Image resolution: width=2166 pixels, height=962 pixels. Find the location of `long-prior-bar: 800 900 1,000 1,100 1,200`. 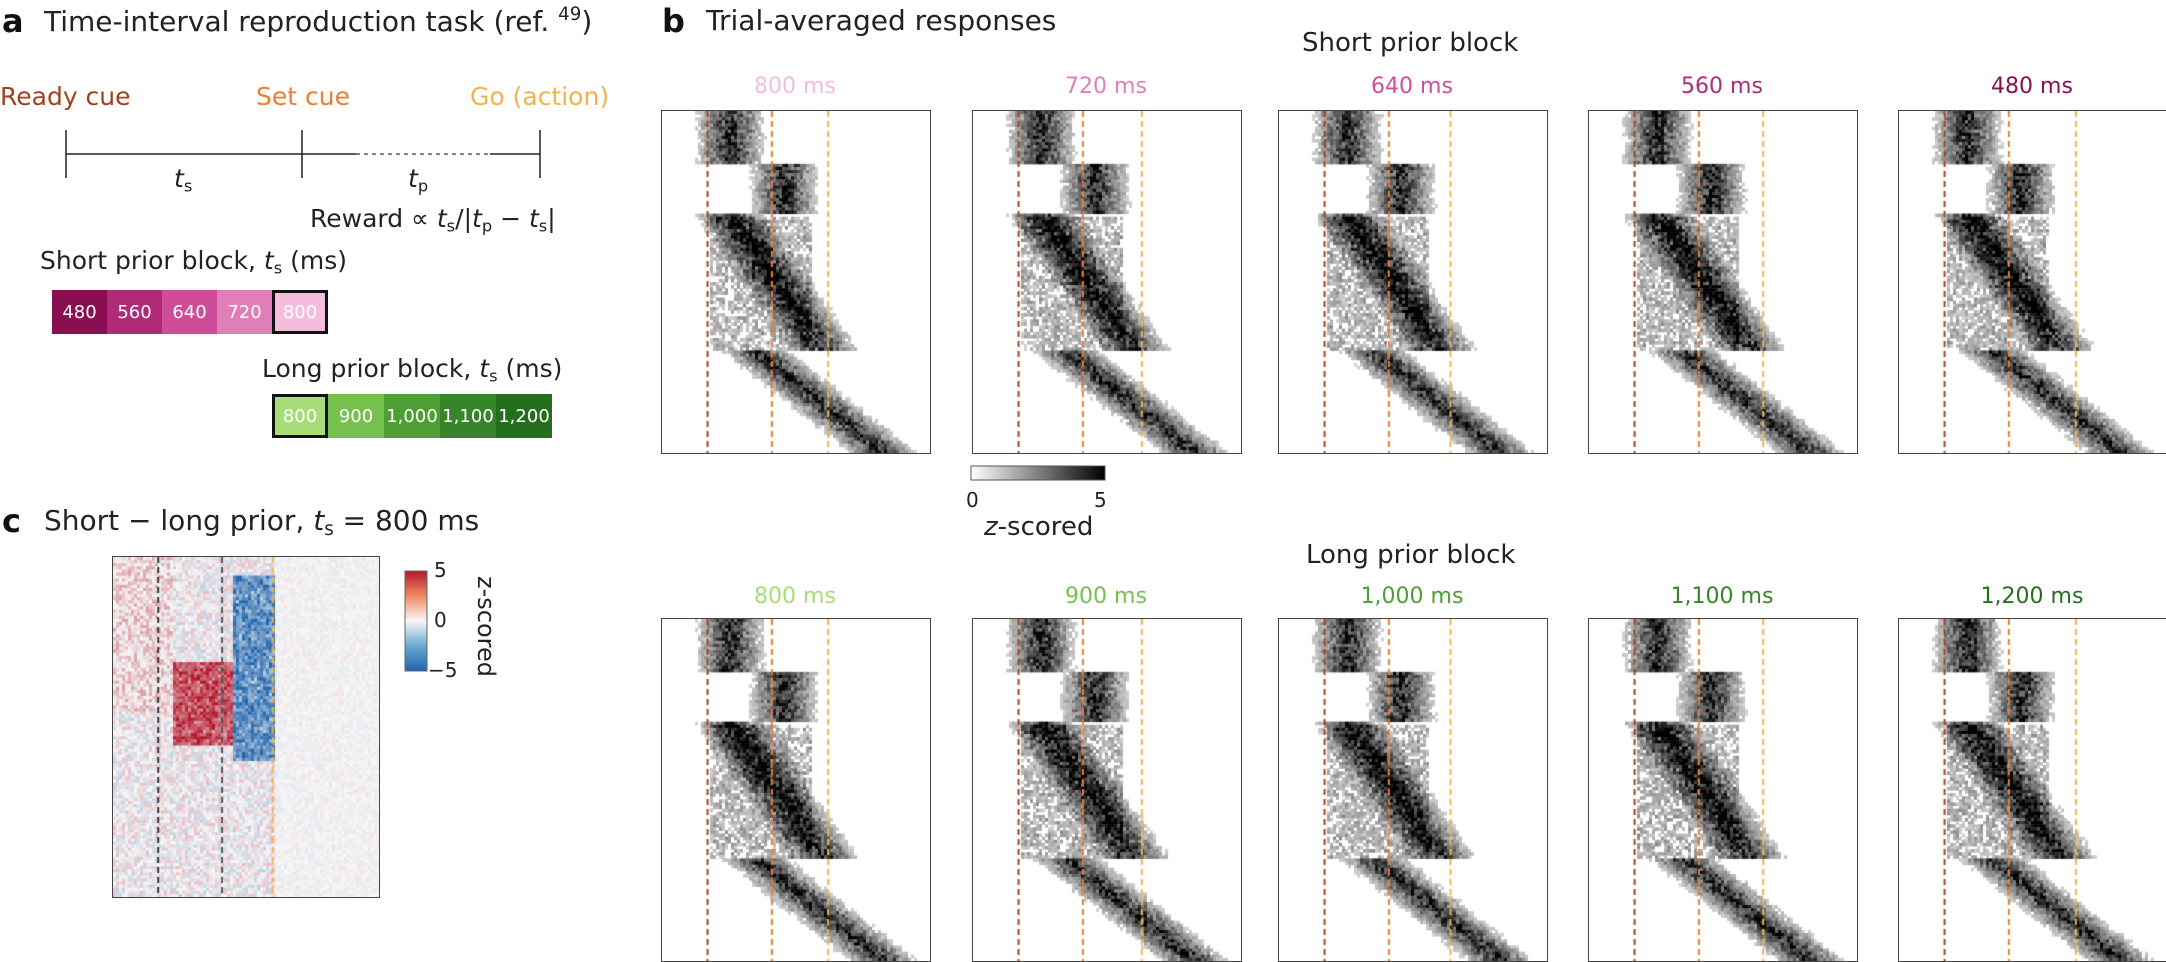

long-prior-bar: 800 900 1,000 1,100 1,200 is located at coordinates (414, 416).